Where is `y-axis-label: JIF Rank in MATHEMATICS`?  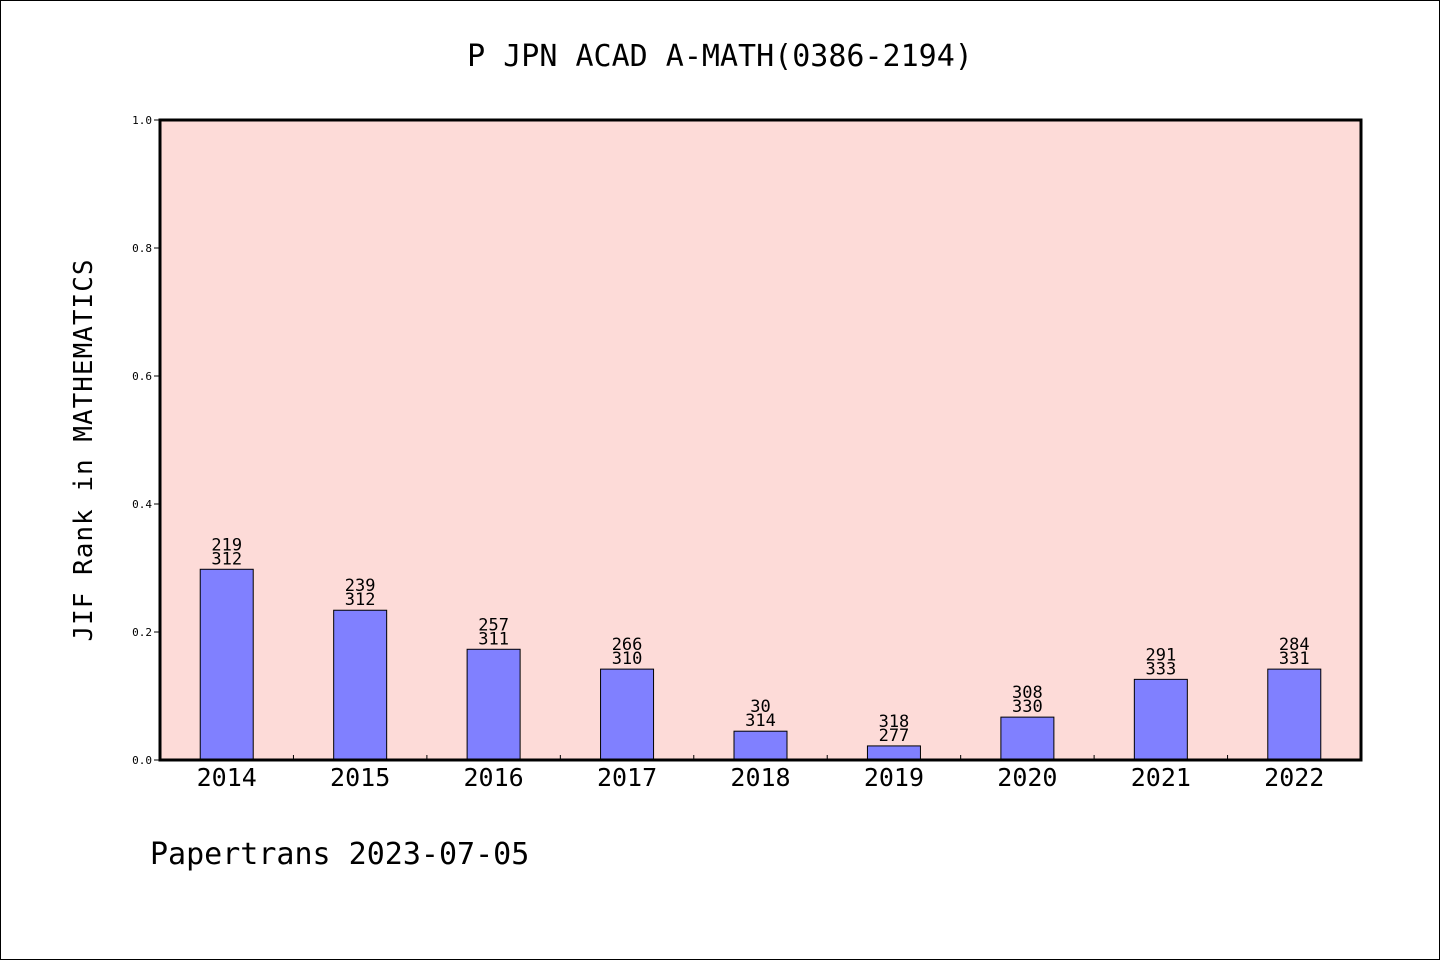 y-axis-label: JIF Rank in MATHEMATICS is located at coordinates (84, 449).